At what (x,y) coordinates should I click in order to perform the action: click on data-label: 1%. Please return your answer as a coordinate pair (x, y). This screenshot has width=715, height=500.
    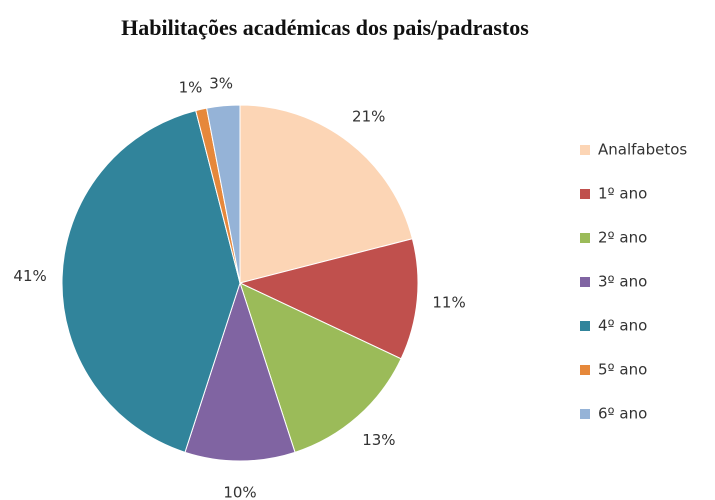
    Looking at the image, I should click on (191, 87).